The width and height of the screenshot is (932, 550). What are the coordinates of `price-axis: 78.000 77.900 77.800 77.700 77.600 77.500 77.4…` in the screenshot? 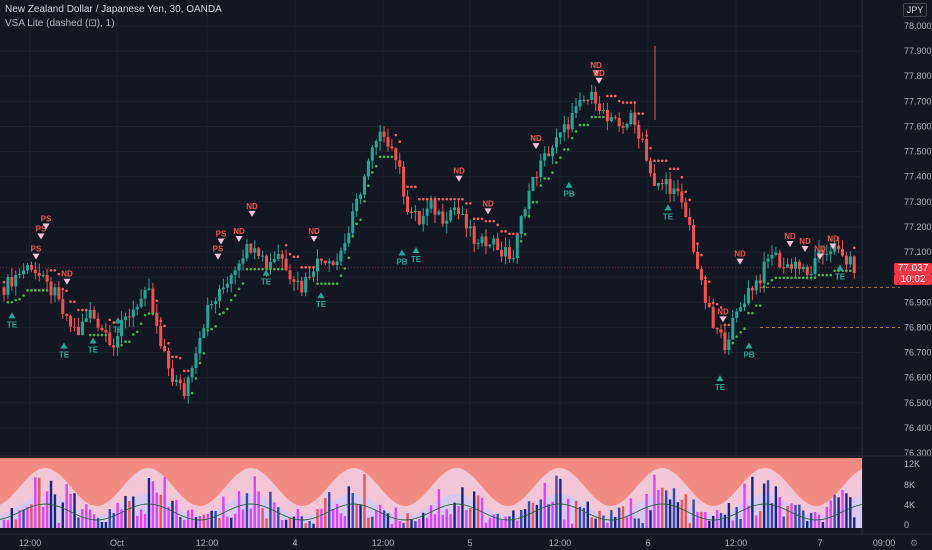 It's located at (918, 239).